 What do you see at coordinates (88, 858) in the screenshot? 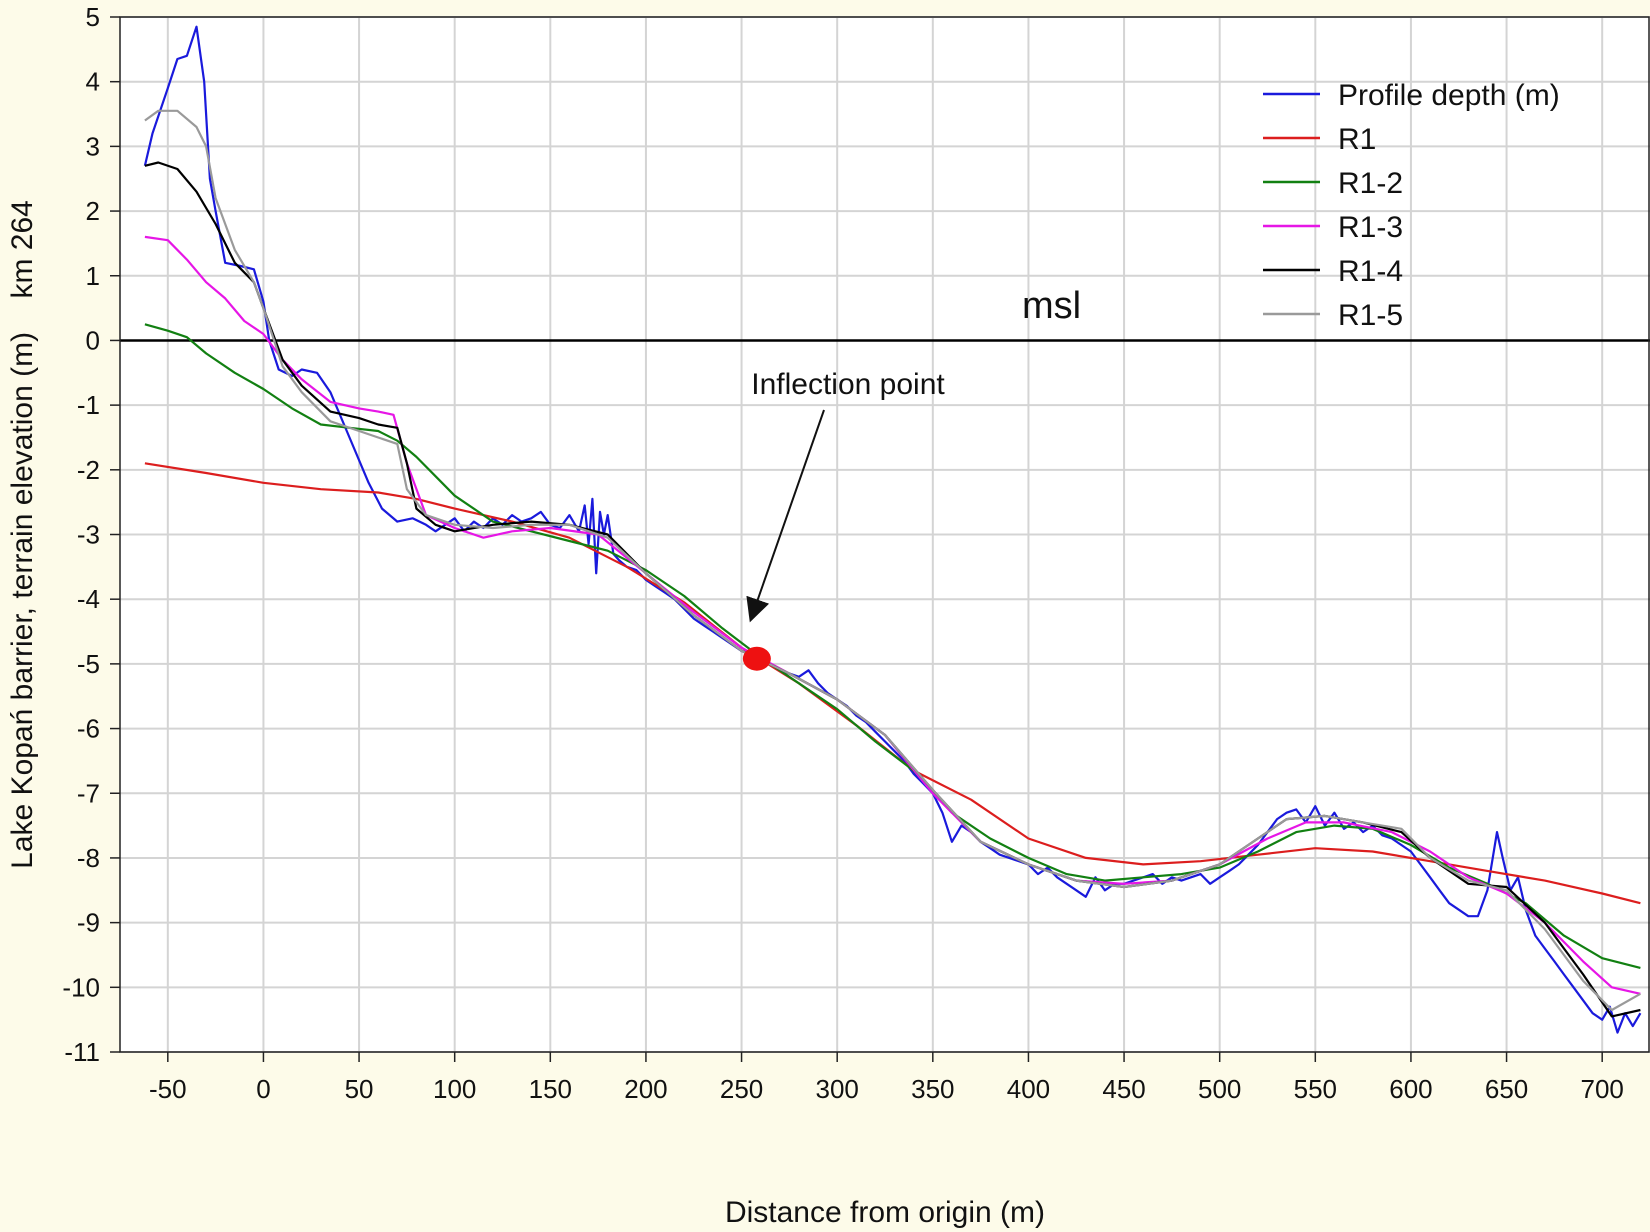
I see `y-tick-label: -8` at bounding box center [88, 858].